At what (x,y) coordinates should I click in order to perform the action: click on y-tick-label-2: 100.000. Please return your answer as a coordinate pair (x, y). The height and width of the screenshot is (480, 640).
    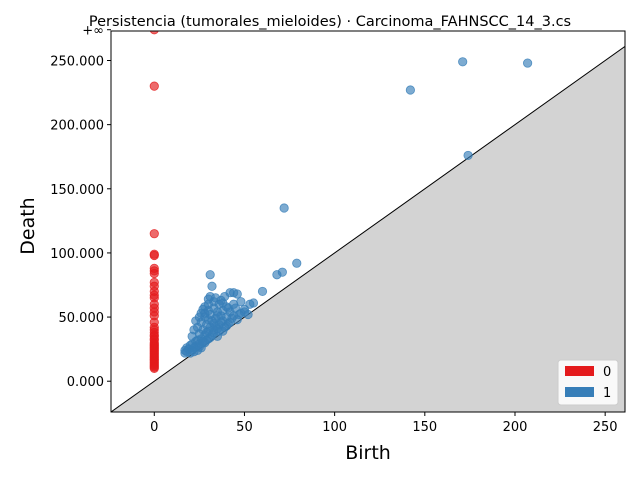
    Looking at the image, I should click on (77, 254).